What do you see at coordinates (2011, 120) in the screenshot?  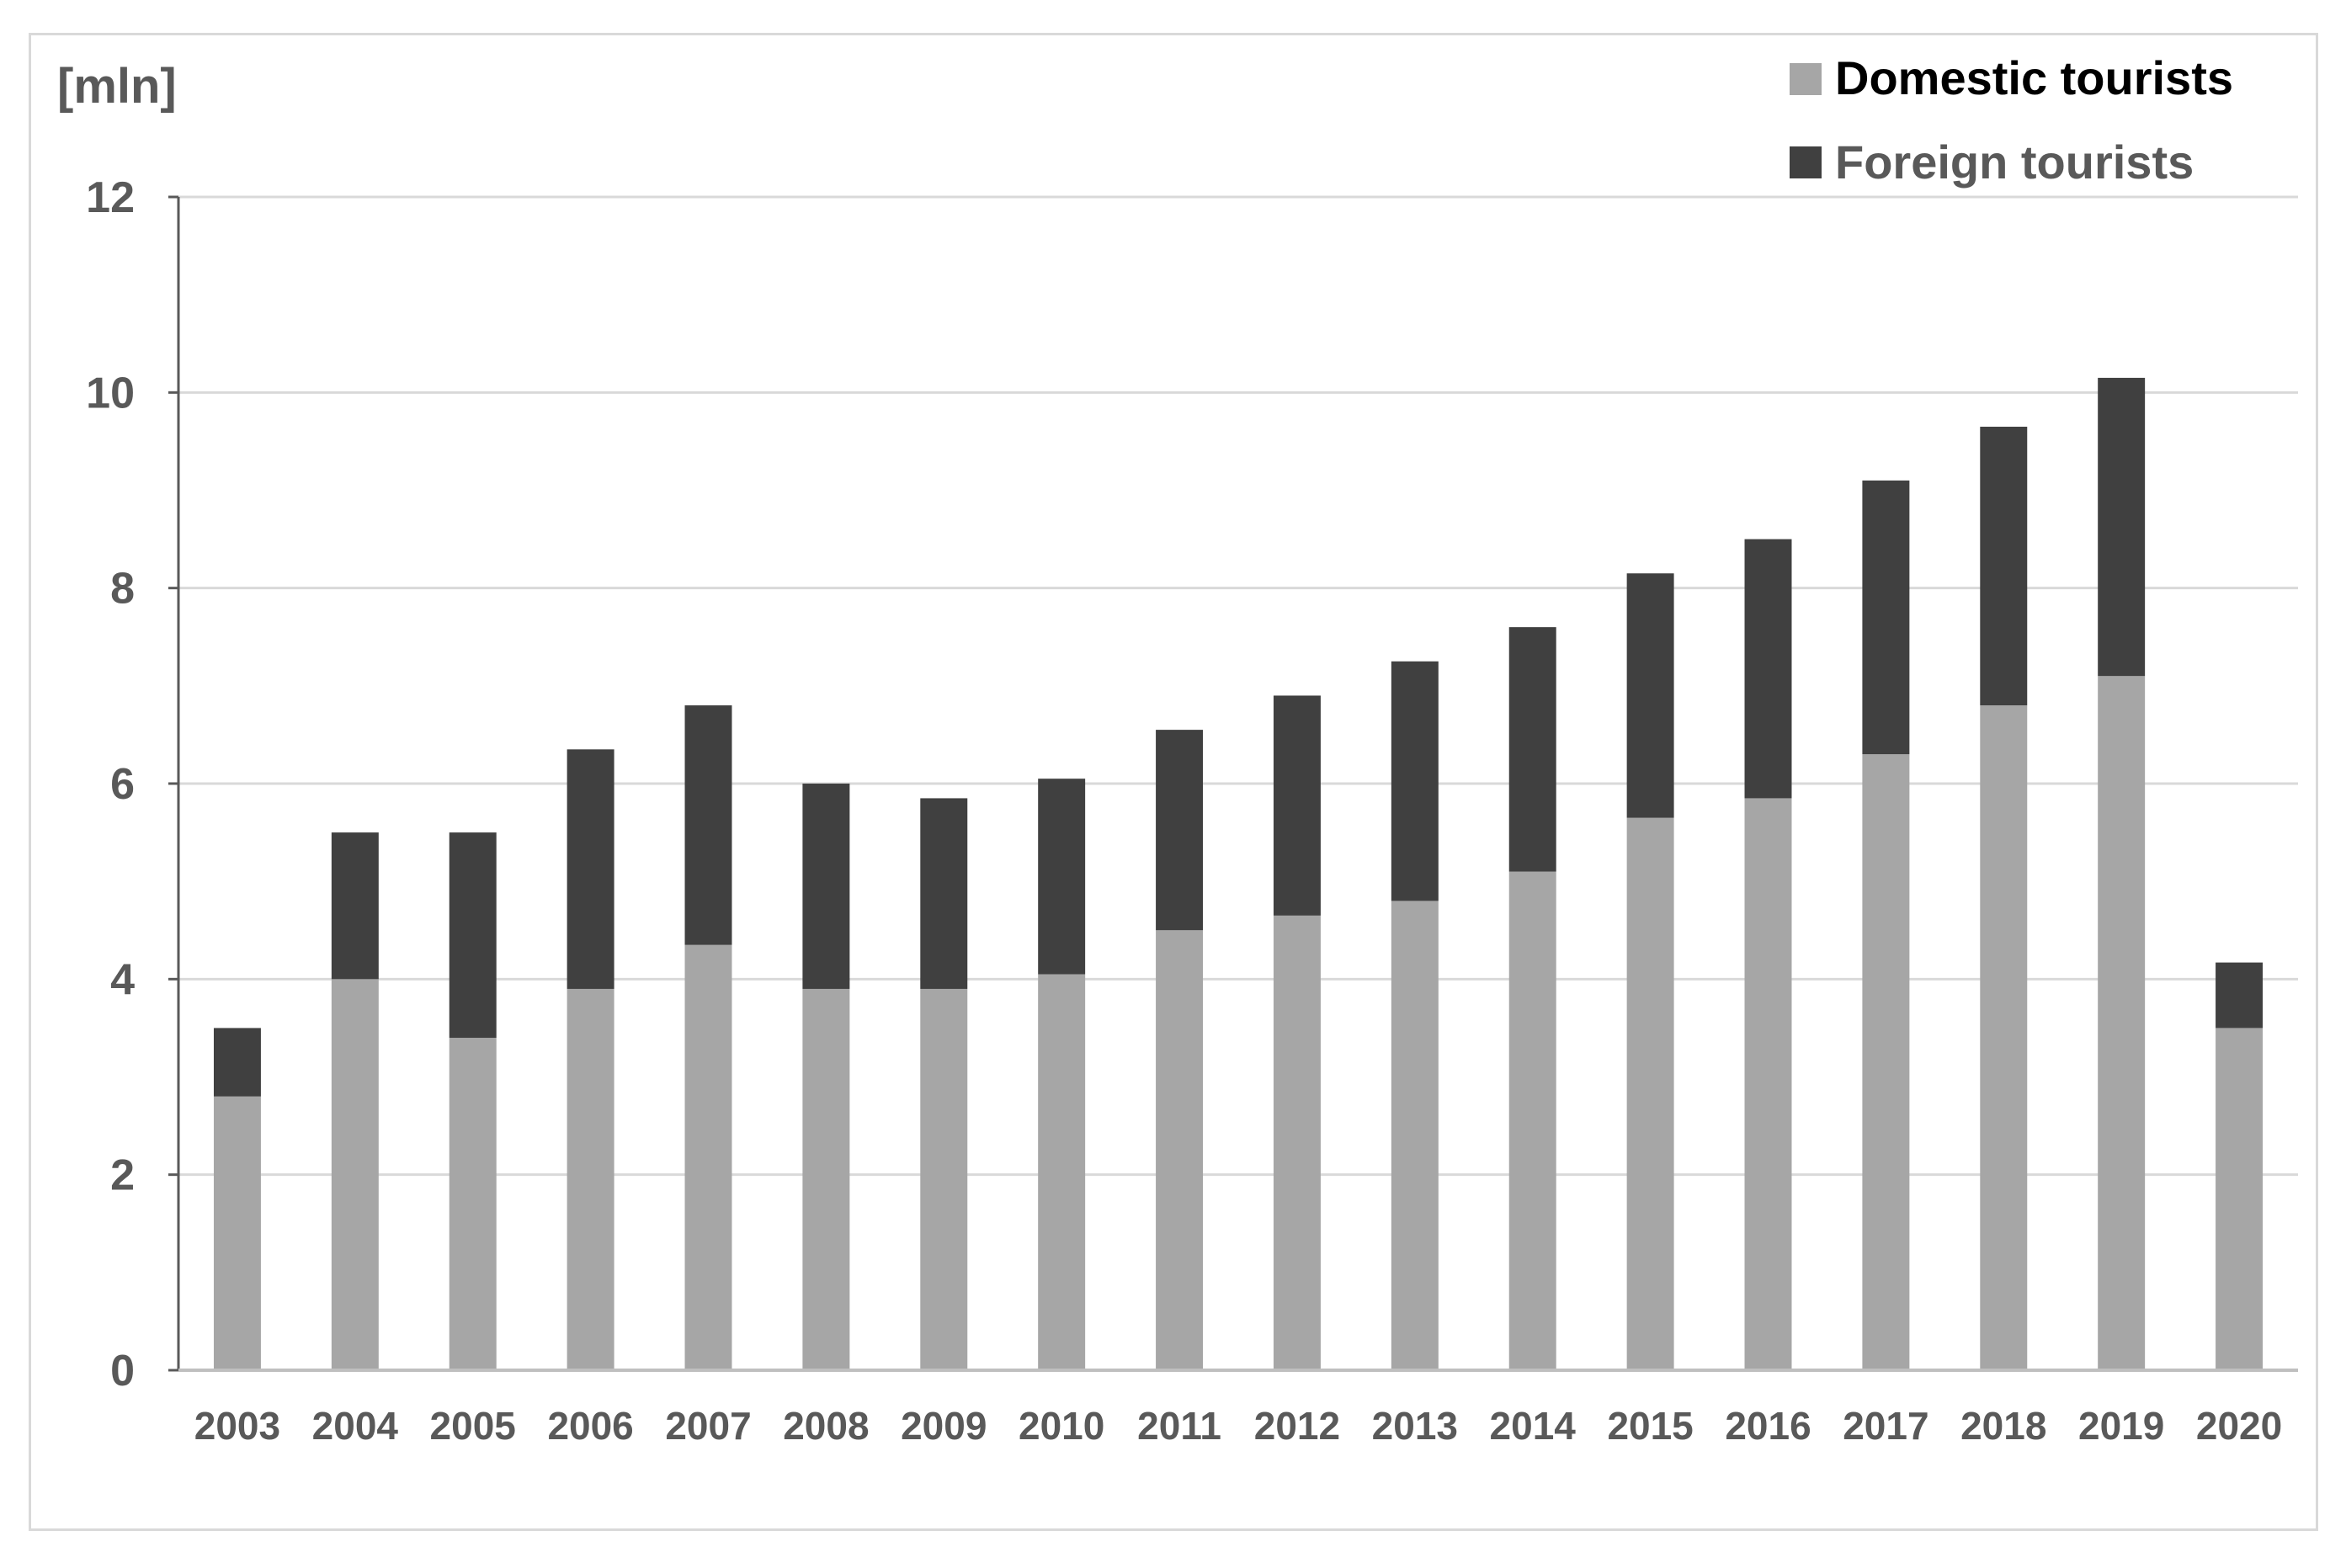 I see `legend: Domestic tourists Foreign tourists` at bounding box center [2011, 120].